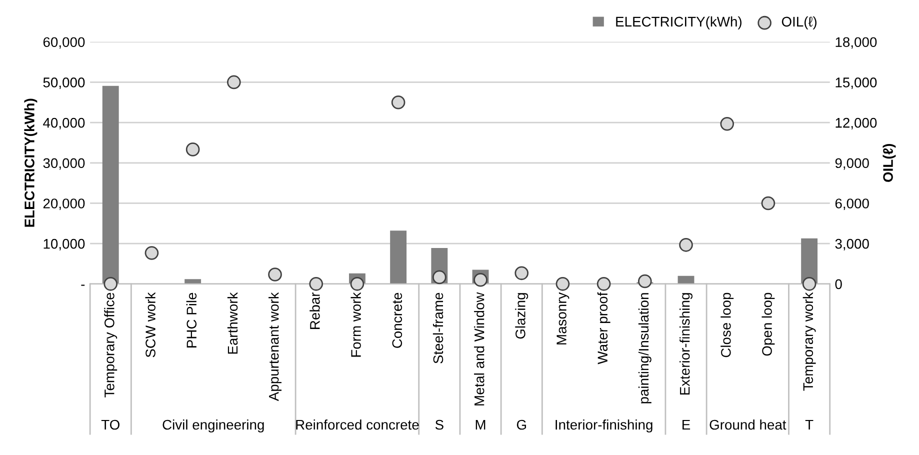 The image size is (919, 455). I want to click on y2-tick-label: 12,000, so click(856, 124).